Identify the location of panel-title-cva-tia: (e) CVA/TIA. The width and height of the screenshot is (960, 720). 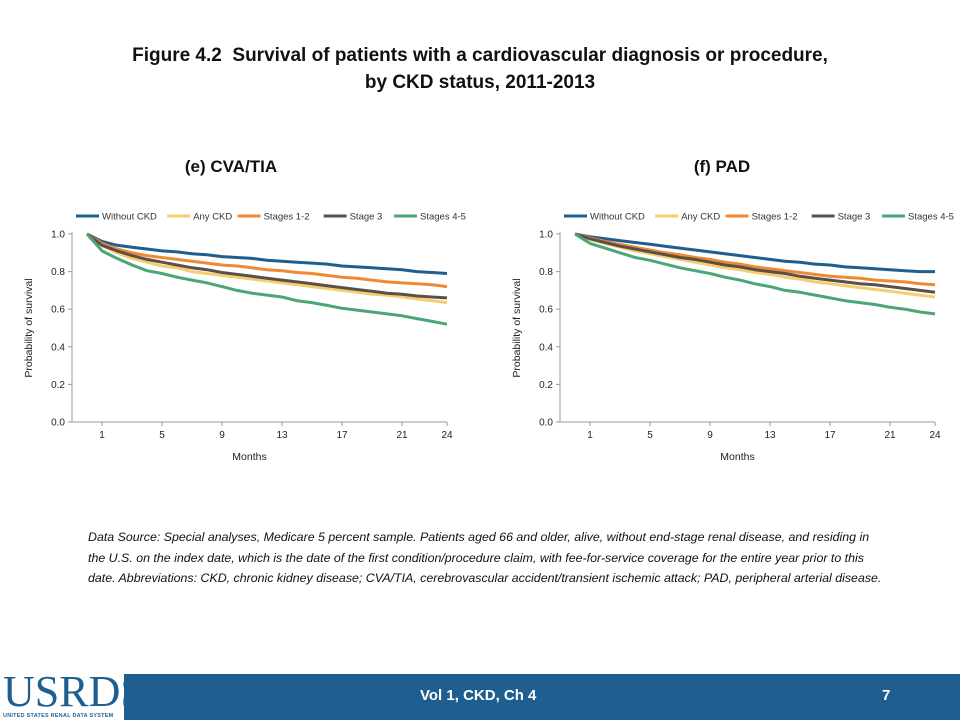
(231, 166).